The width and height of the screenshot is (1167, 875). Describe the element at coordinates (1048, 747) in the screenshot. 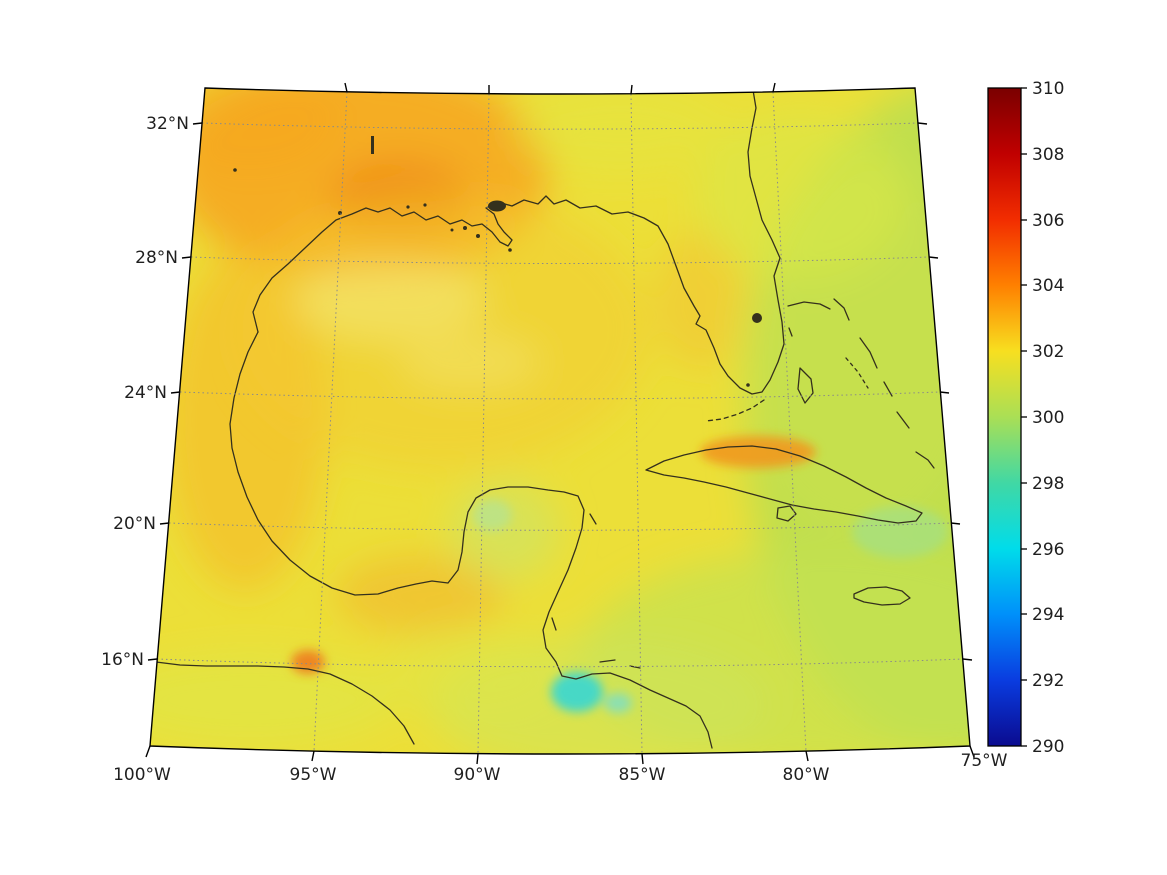

I see `colorbar-tick-label: 290` at that location.